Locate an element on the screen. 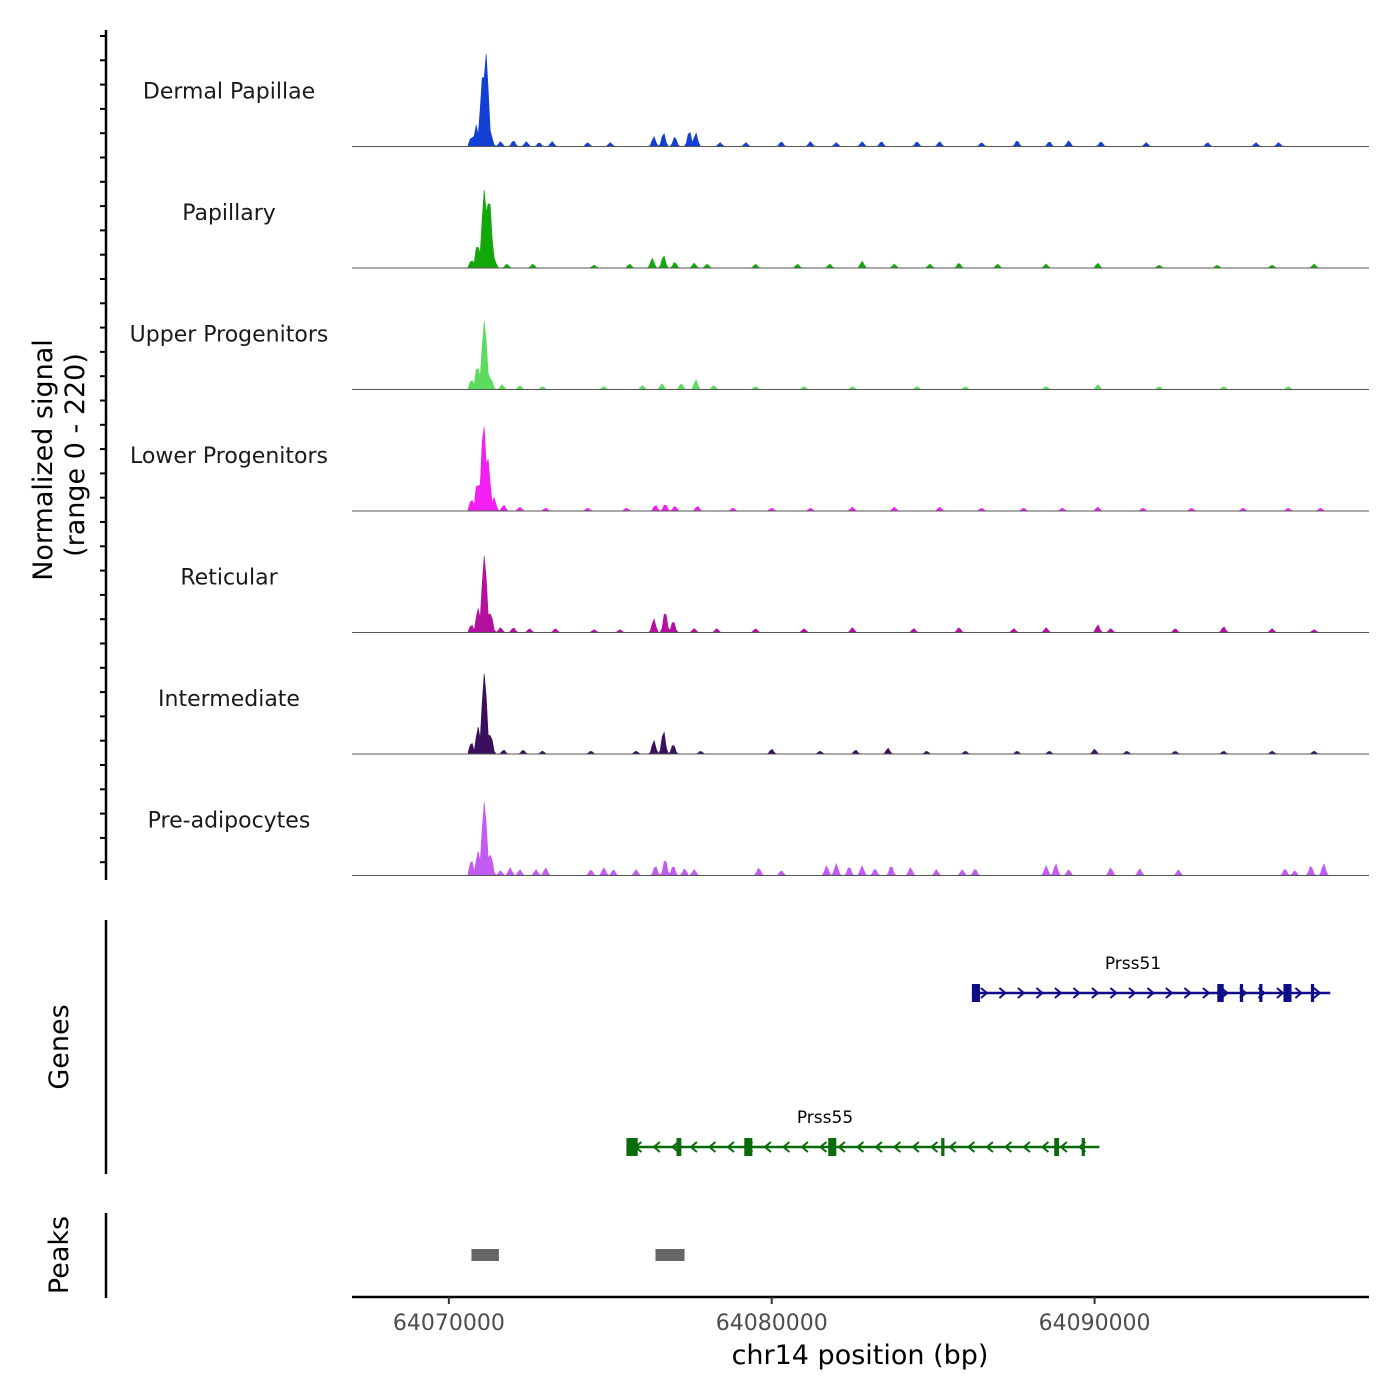 This screenshot has width=1400, height=1400. gene-prss51: Prss51 is located at coordinates (1151, 978).